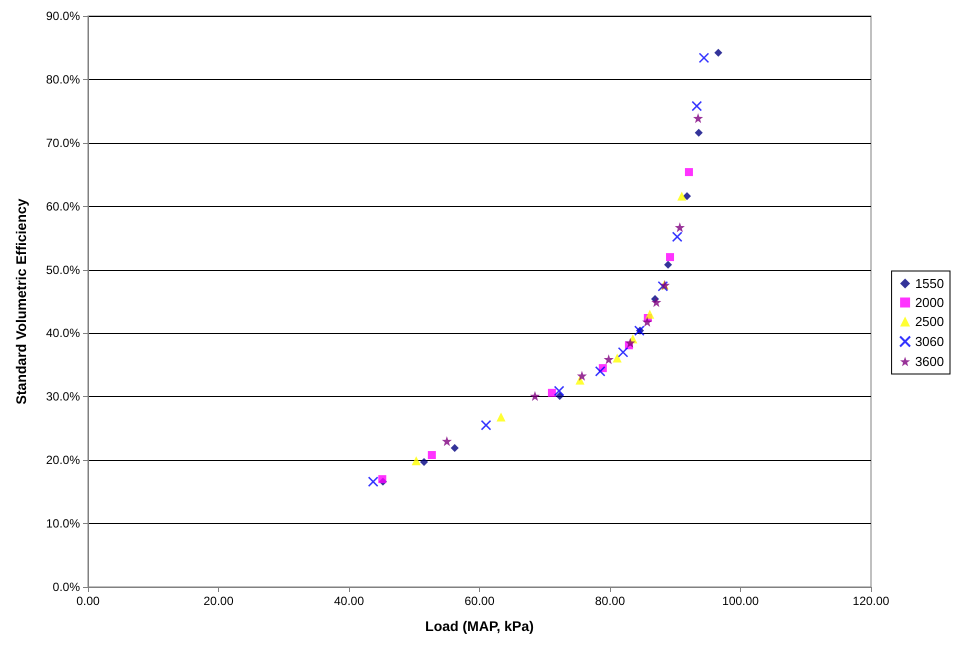  What do you see at coordinates (218, 601) in the screenshot?
I see `x-tick-label: 20.00` at bounding box center [218, 601].